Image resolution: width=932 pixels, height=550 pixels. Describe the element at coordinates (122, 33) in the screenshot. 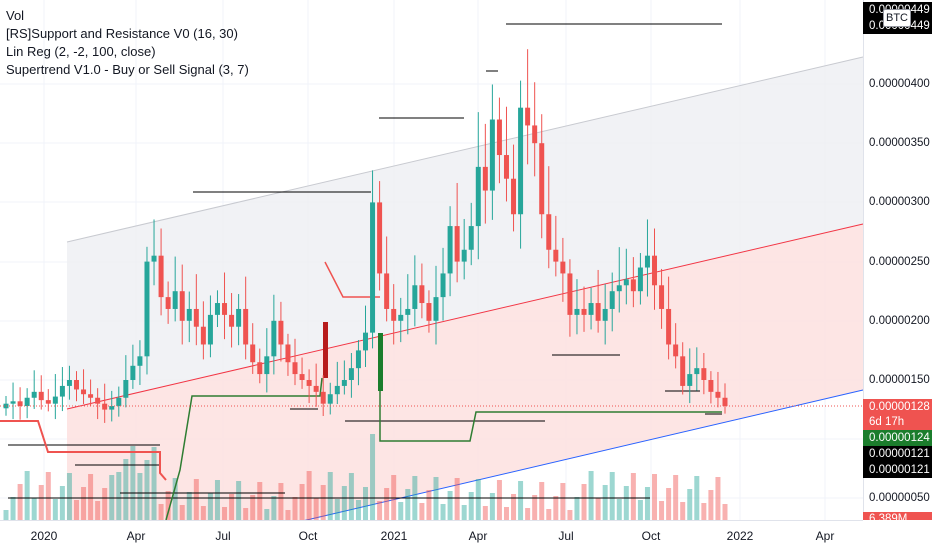

I see `legend-support-resistance: [RS]Support and Resistance V0 (16, 30)` at that location.